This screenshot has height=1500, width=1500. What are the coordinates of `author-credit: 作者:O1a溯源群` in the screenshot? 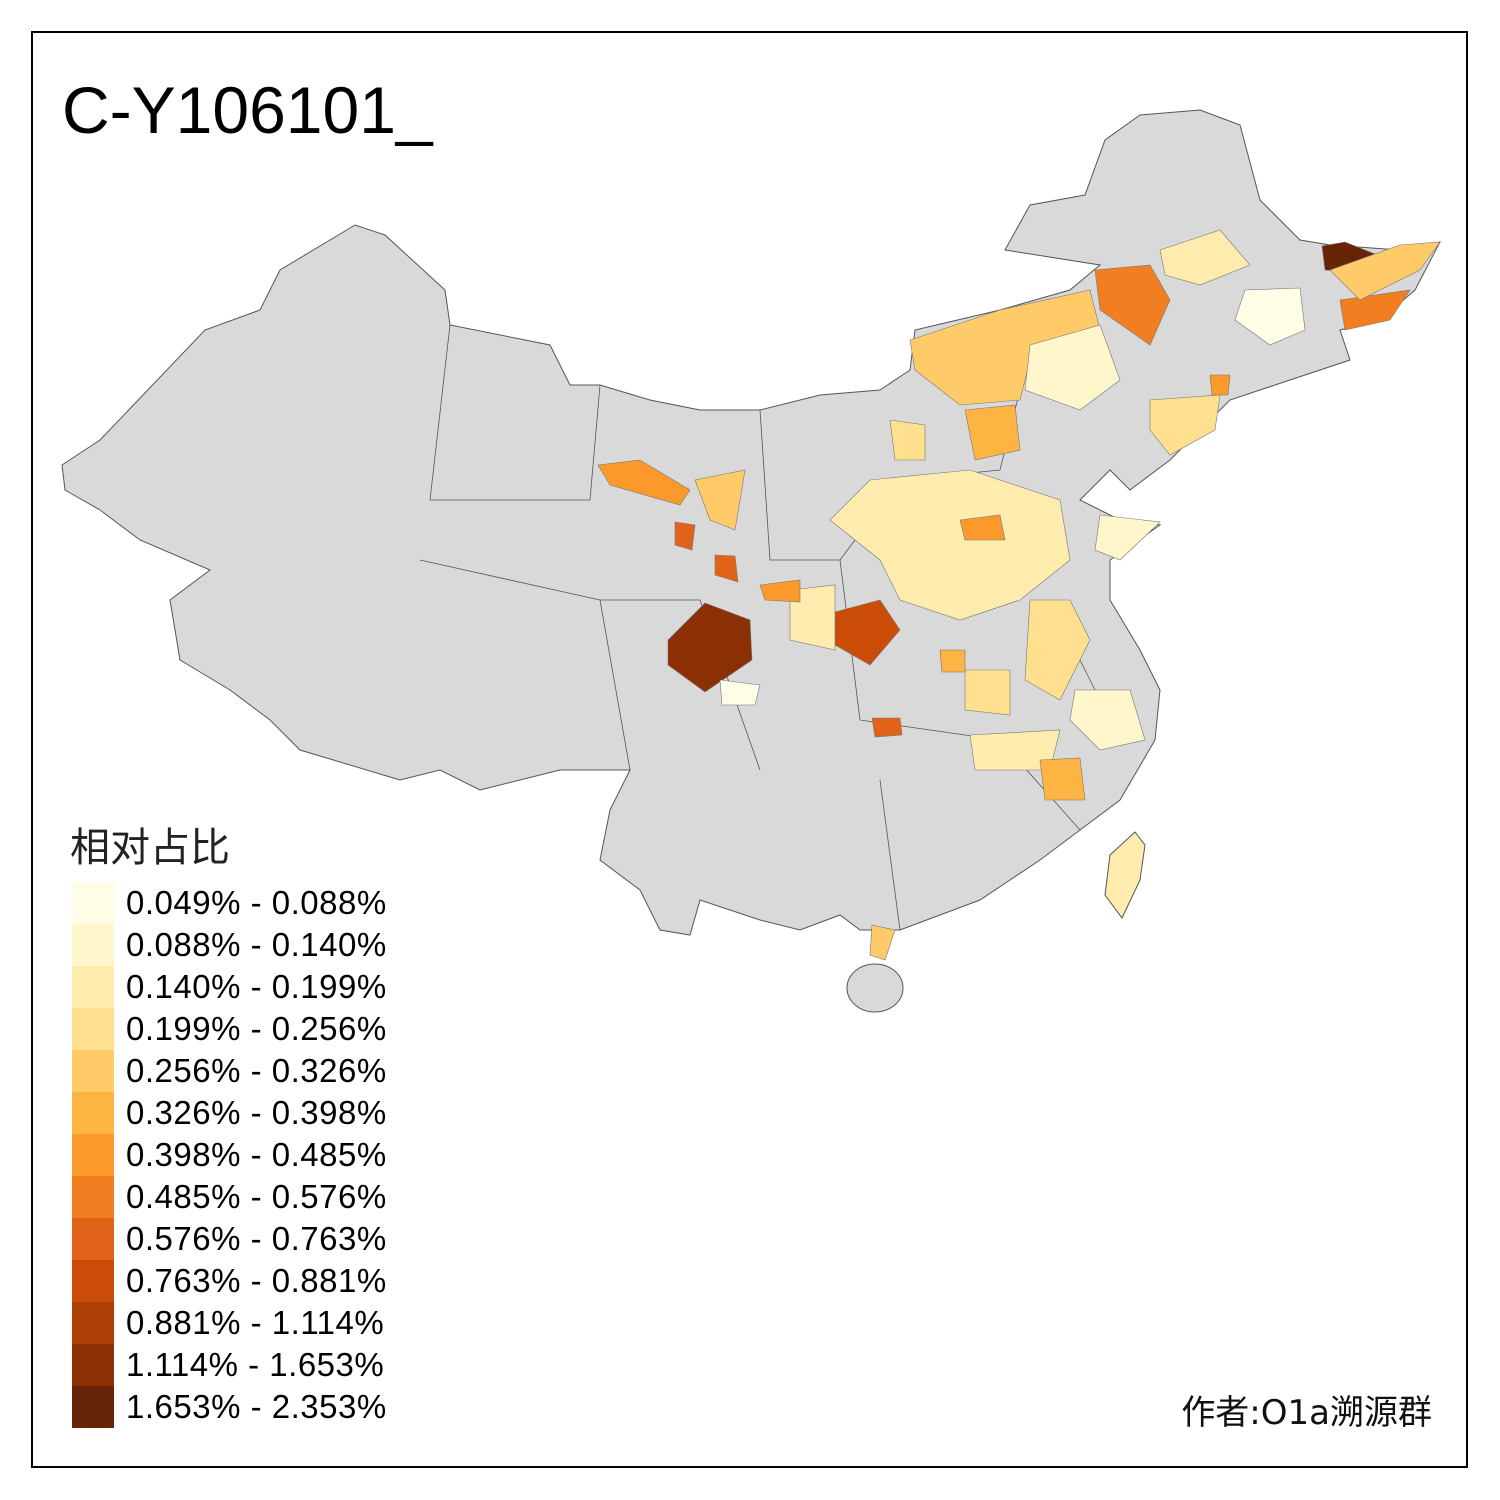 It's located at (1306, 1413).